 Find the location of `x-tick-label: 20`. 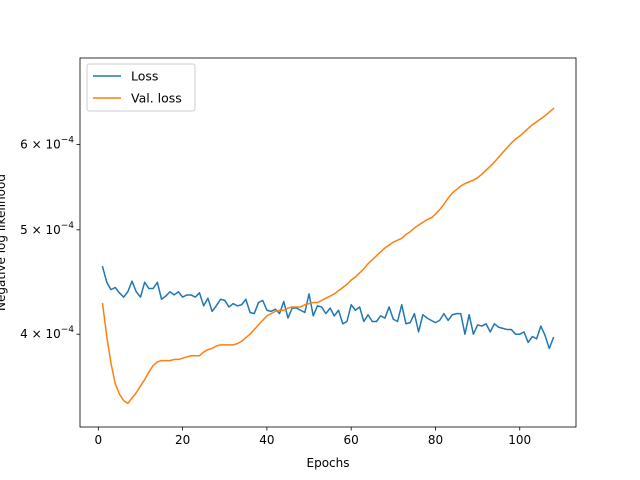

x-tick-label: 20 is located at coordinates (182, 440).